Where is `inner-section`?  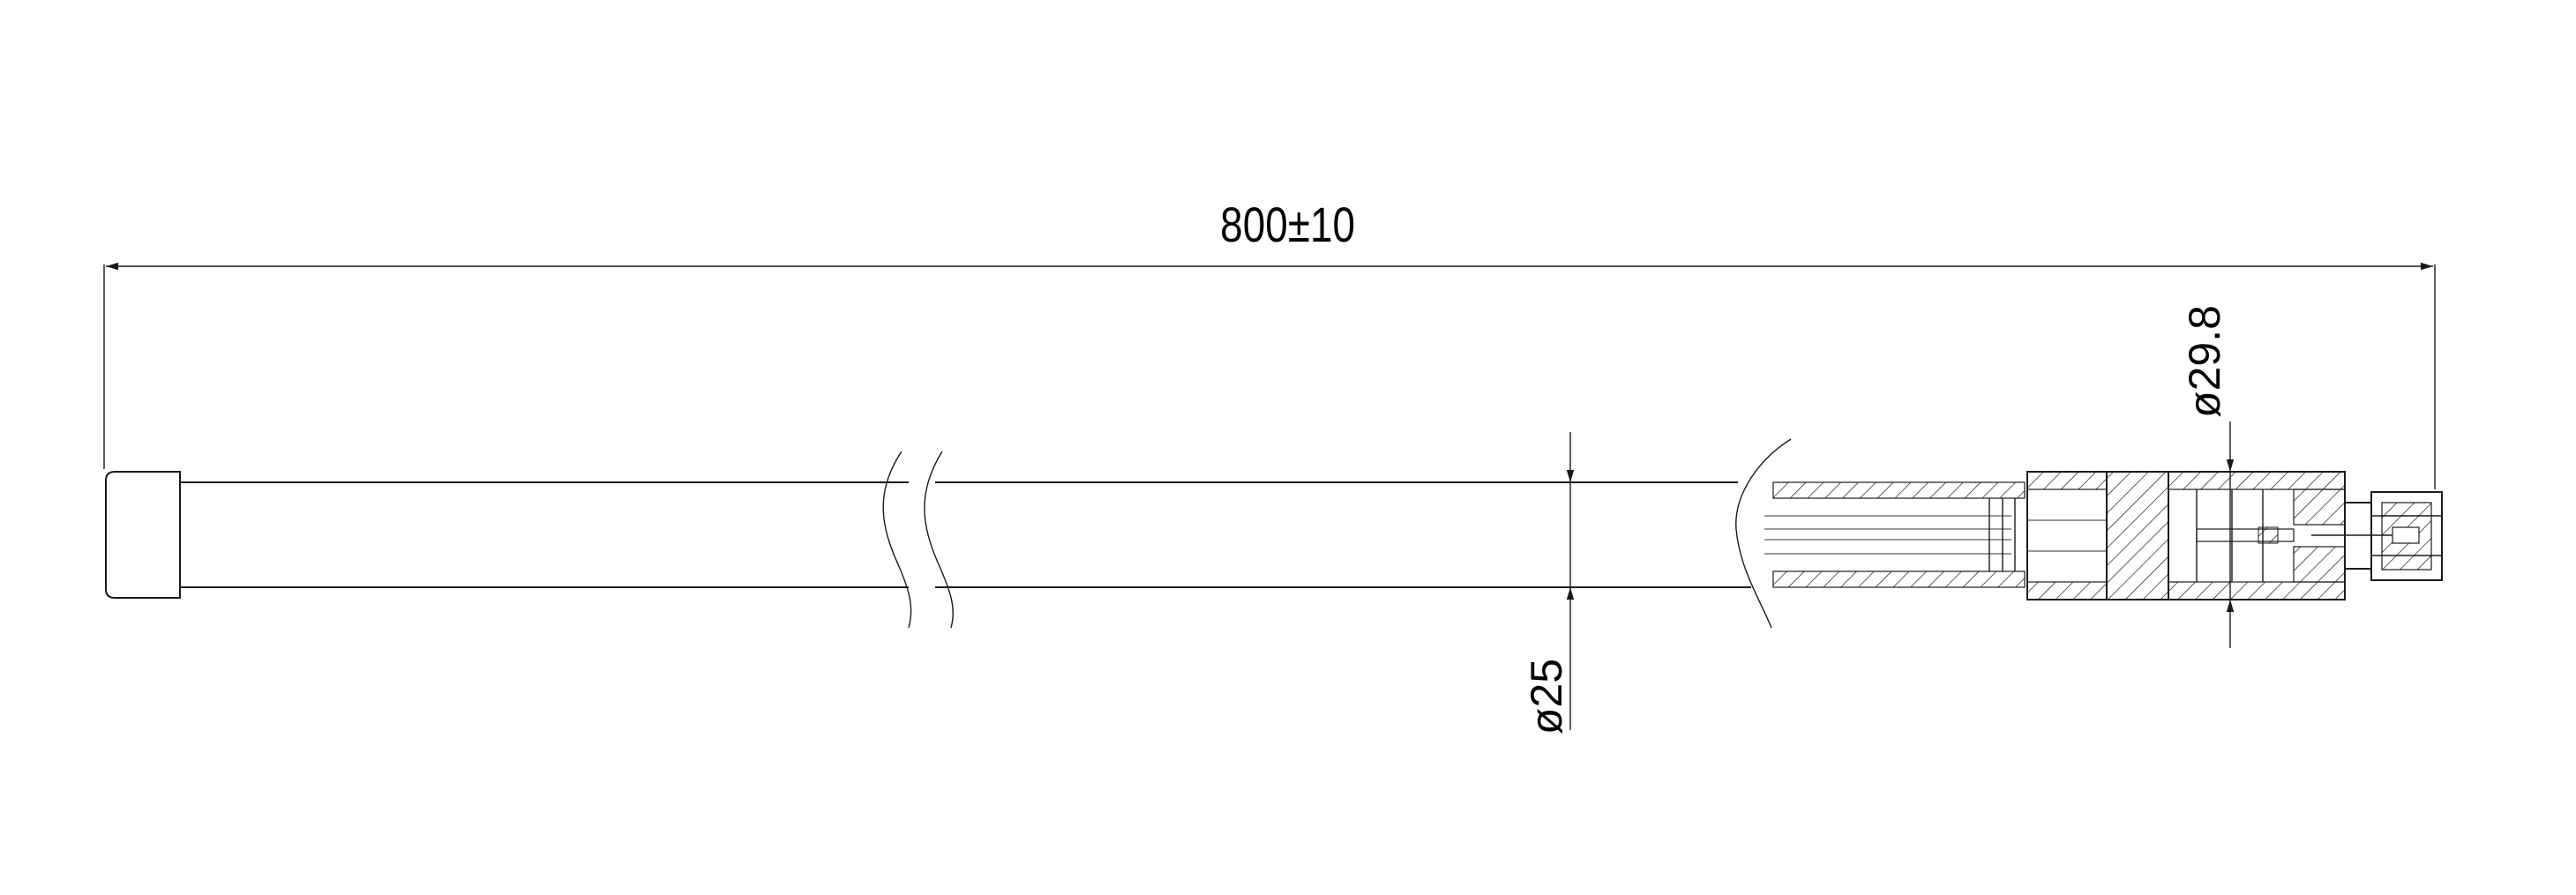
inner-section is located at coordinates (1895, 535).